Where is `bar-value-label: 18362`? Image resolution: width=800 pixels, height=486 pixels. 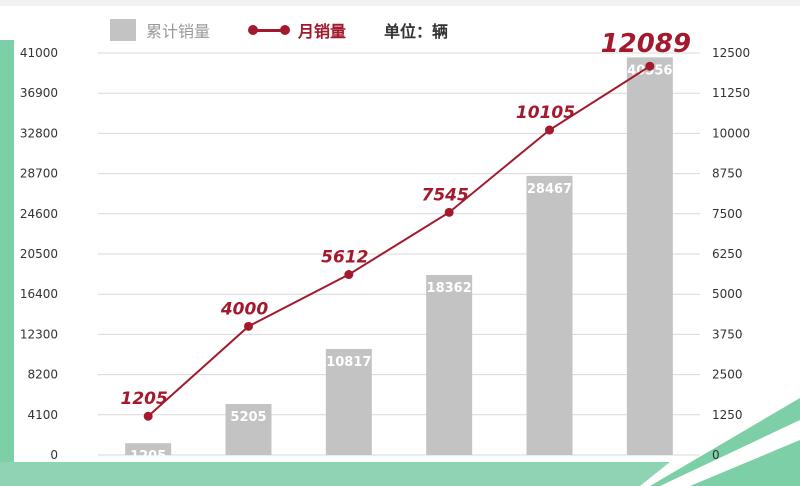 bar-value-label: 18362 is located at coordinates (449, 288).